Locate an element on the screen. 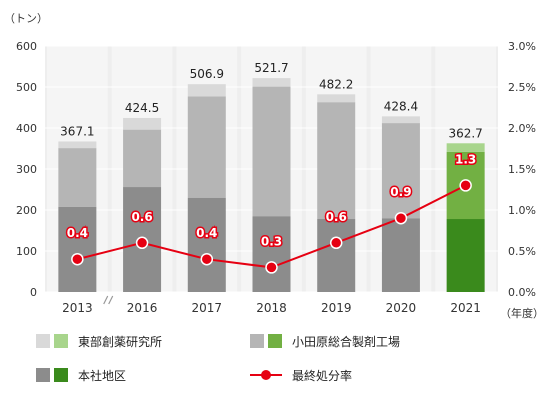 Image resolution: width=552 pixels, height=400 pixels. rate-data-label: 0.9 is located at coordinates (400, 192).